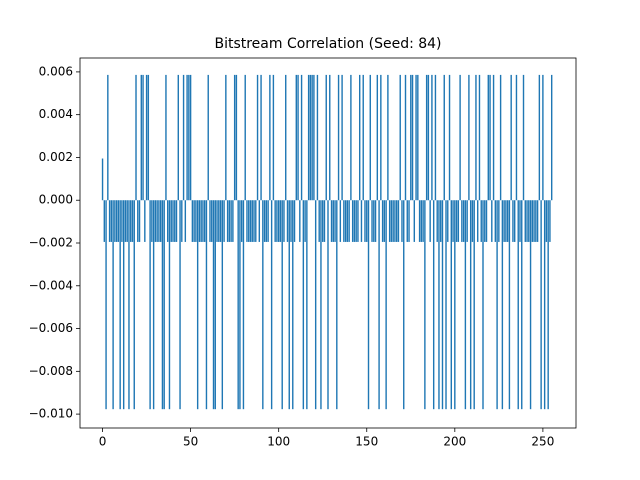 The image size is (640, 480). Describe the element at coordinates (454, 442) in the screenshot. I see `x-tick-label: 200` at that location.